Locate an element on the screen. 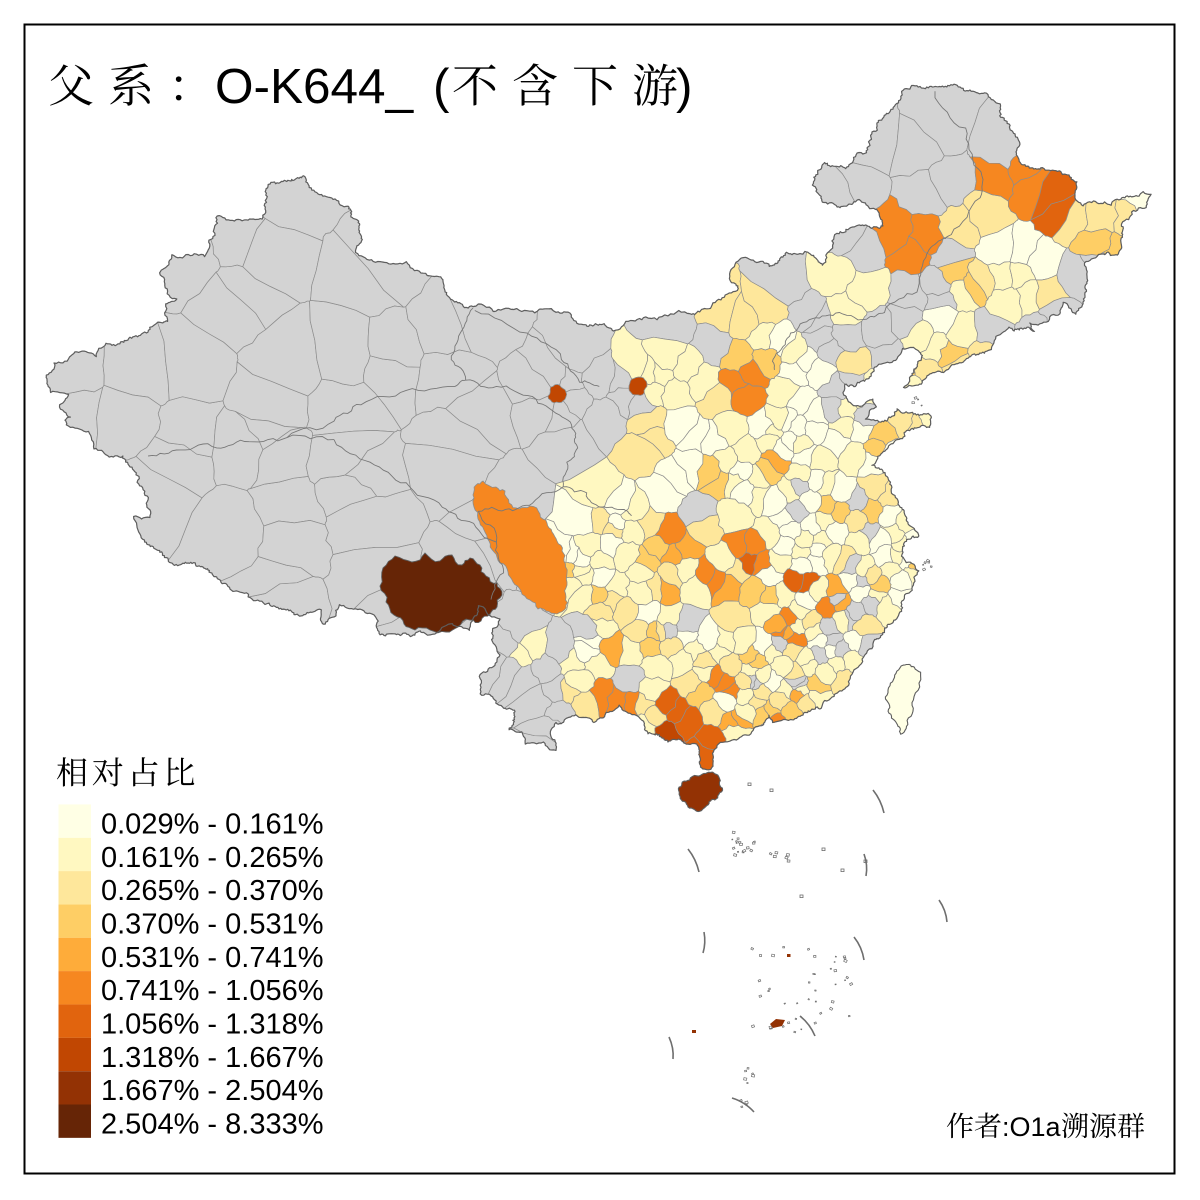 The height and width of the screenshot is (1200, 1200). svg-text: 0.265% - 0.370% is located at coordinates (212, 891).